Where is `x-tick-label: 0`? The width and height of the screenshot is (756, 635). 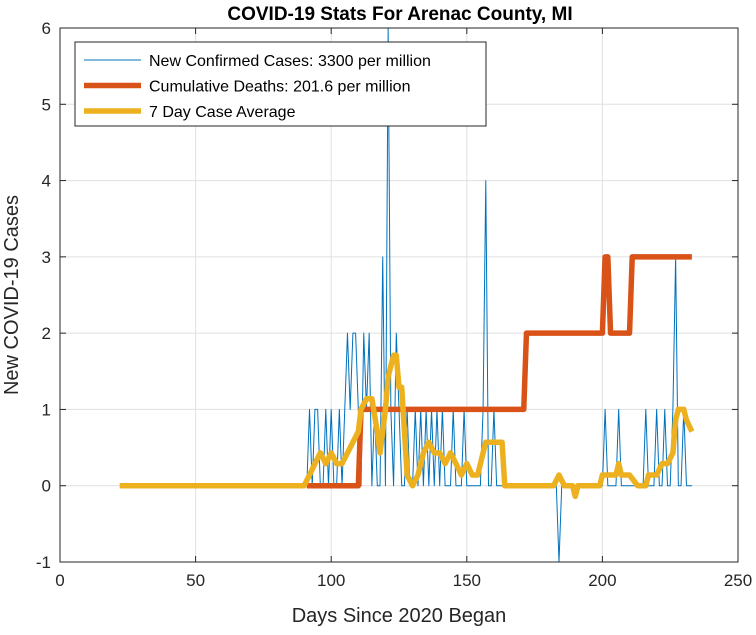 x-tick-label: 0 is located at coordinates (59, 580).